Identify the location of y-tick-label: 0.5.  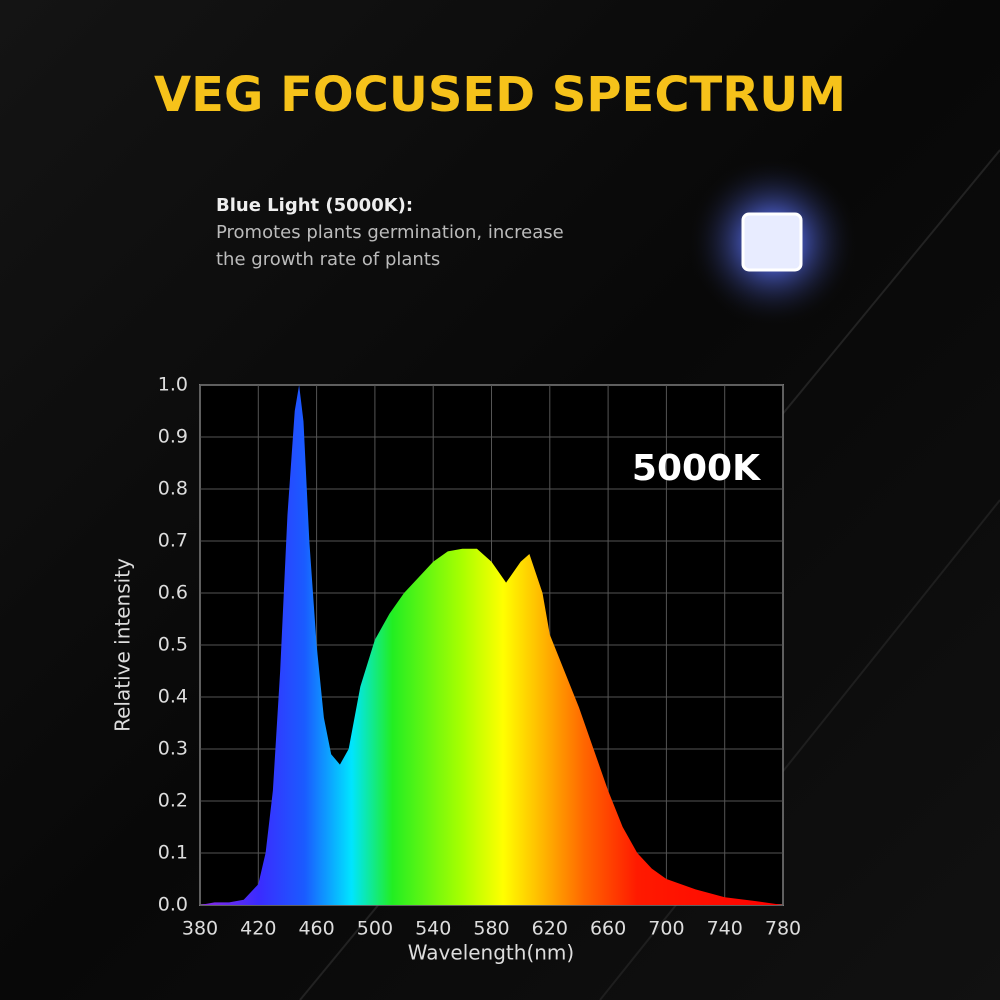
(173, 645).